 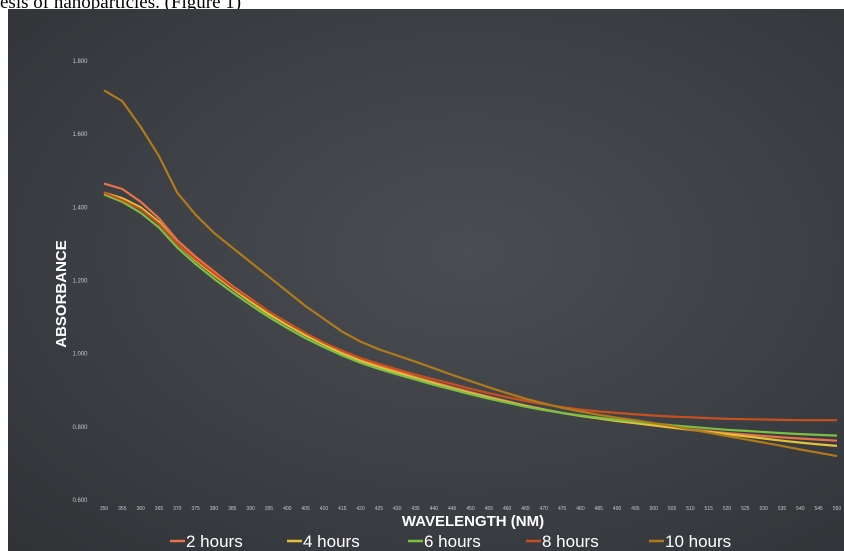 What do you see at coordinates (379, 509) in the screenshot?
I see `x-tick-label: 425` at bounding box center [379, 509].